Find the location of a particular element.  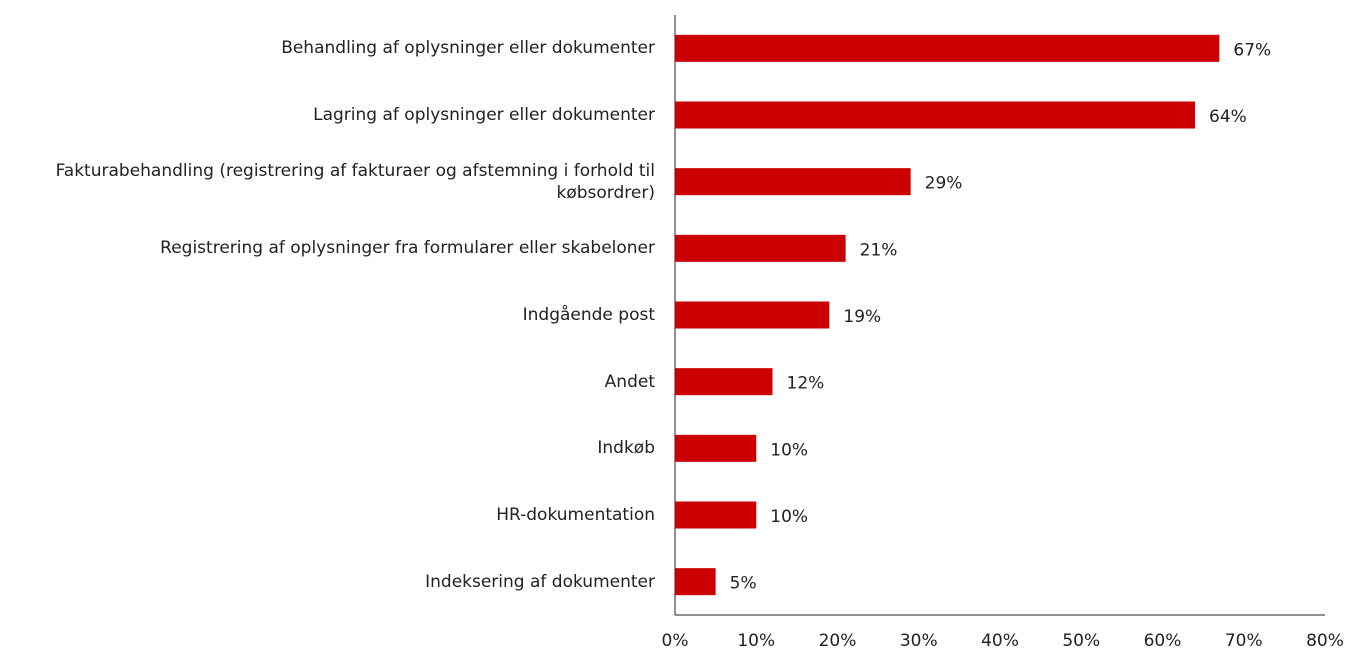

x-tick-label: 60% is located at coordinates (1163, 641).